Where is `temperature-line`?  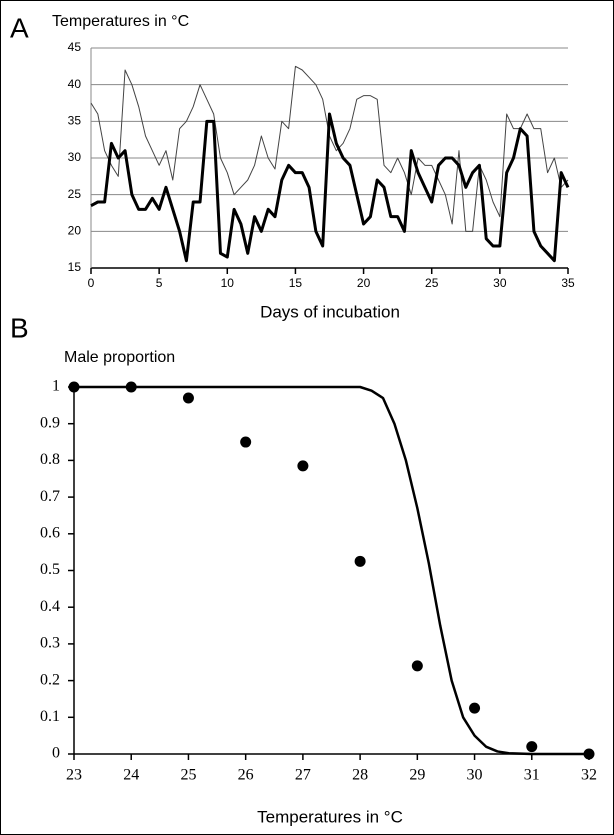 temperature-line is located at coordinates (330, 187).